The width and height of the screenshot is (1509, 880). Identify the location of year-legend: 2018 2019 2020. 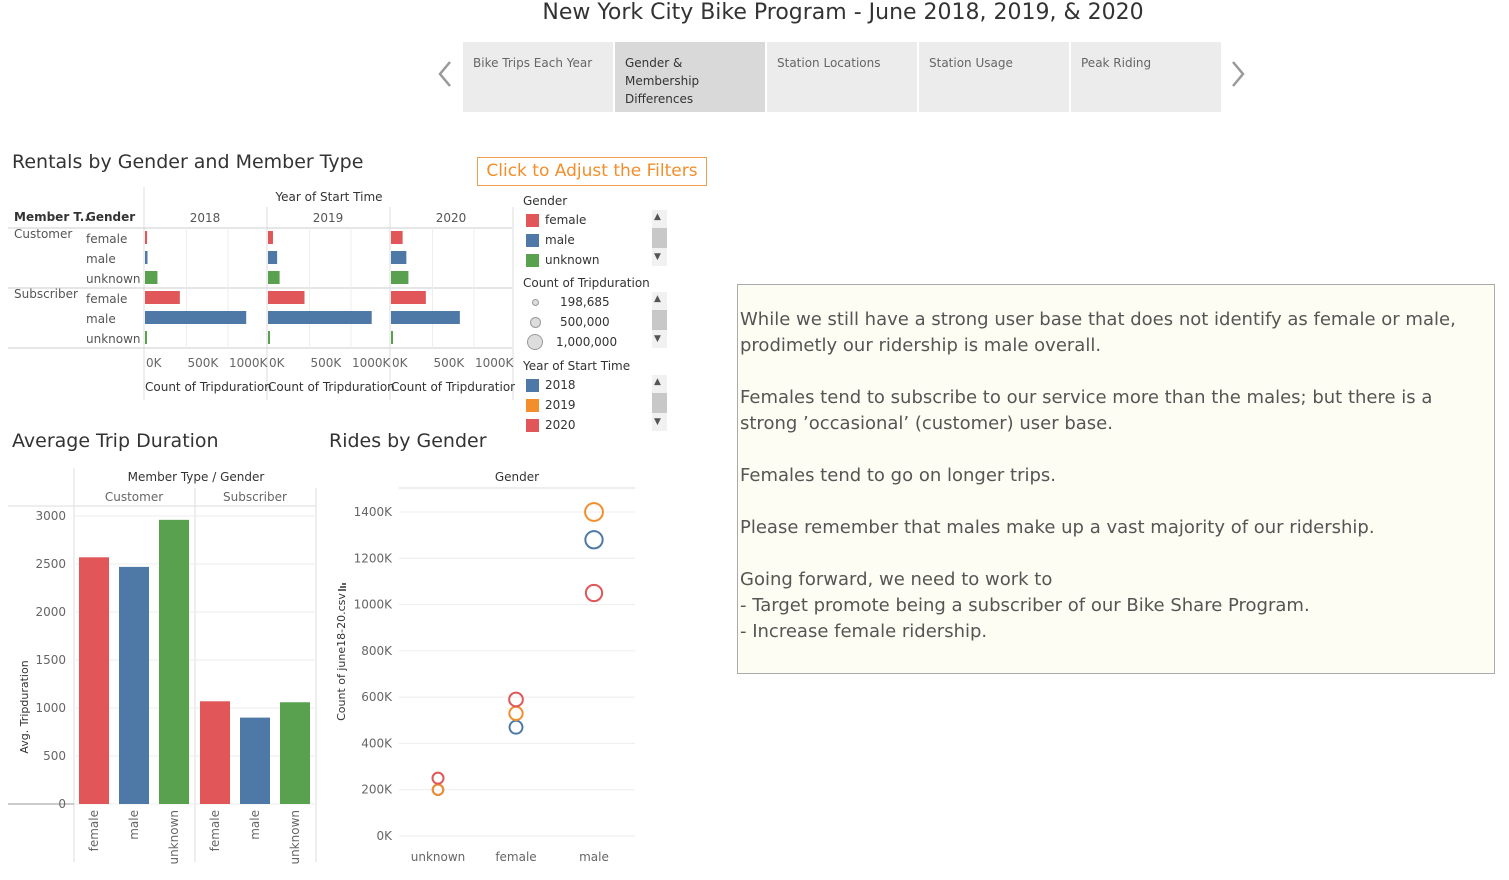
(551, 405).